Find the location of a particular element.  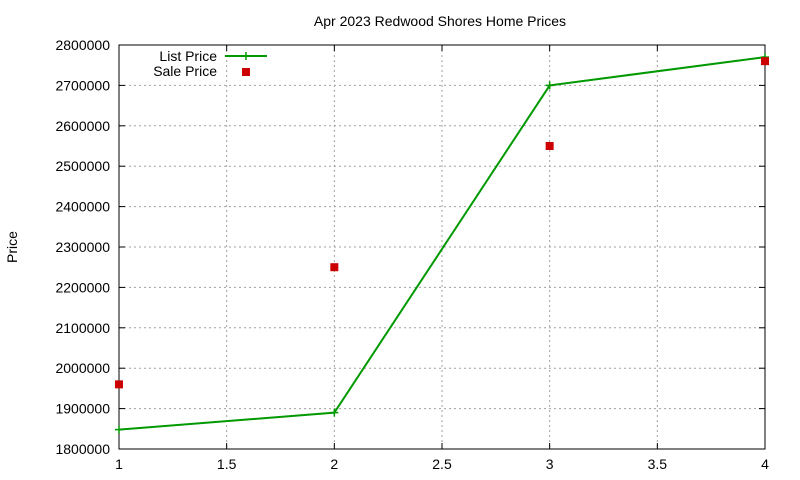

legend-label-sale-price: Sale Price is located at coordinates (185, 71).